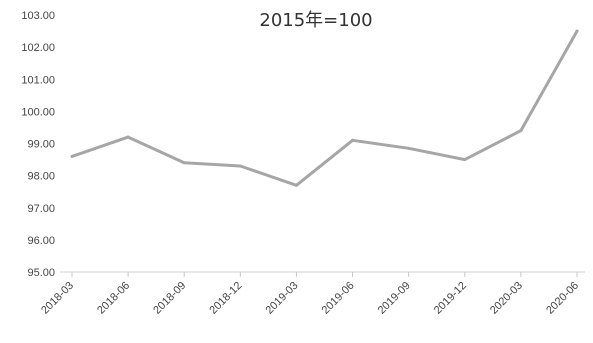 Image resolution: width=593 pixels, height=343 pixels. Describe the element at coordinates (225, 298) in the screenshot. I see `x-tick-label: 2018-12` at that location.